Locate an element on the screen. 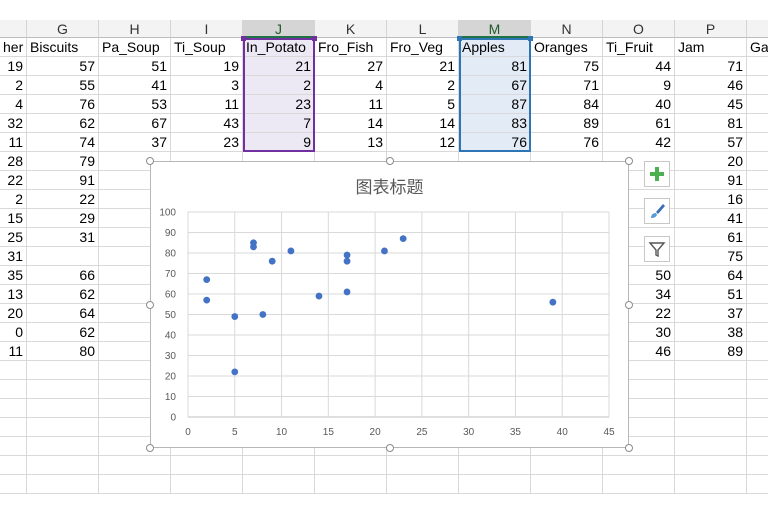 This screenshot has height=507, width=768. cell-G17: 80 is located at coordinates (63, 351).